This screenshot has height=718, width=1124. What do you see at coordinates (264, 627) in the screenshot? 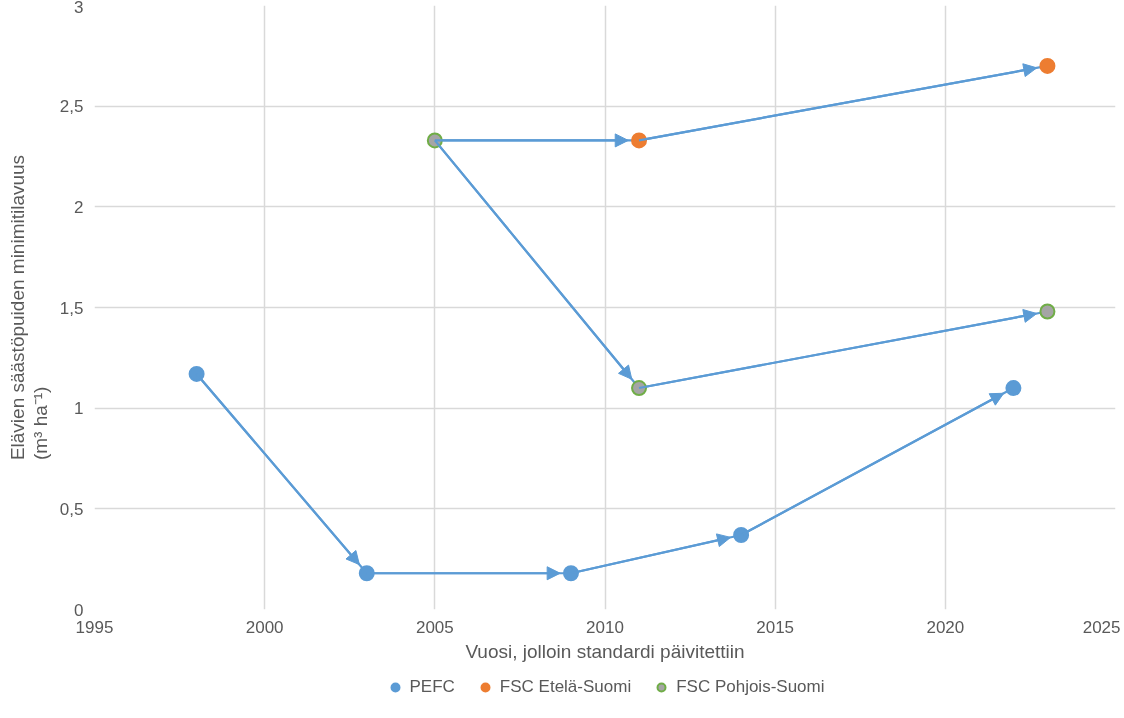
I see `x-tick-label: 2000` at bounding box center [264, 627].